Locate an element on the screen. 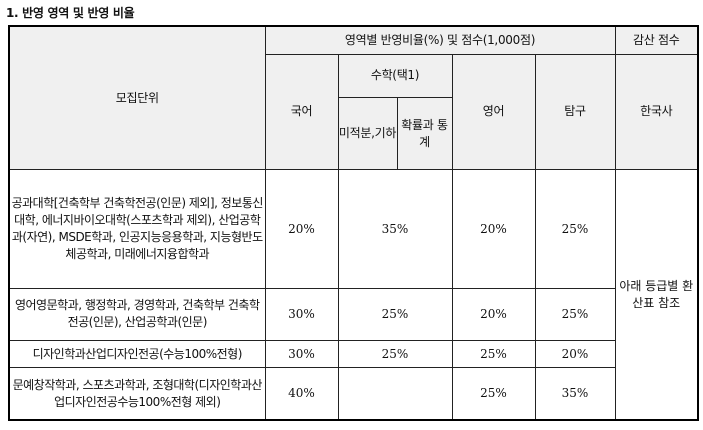 The width and height of the screenshot is (703, 430). header-korean: 국어 is located at coordinates (301, 112).